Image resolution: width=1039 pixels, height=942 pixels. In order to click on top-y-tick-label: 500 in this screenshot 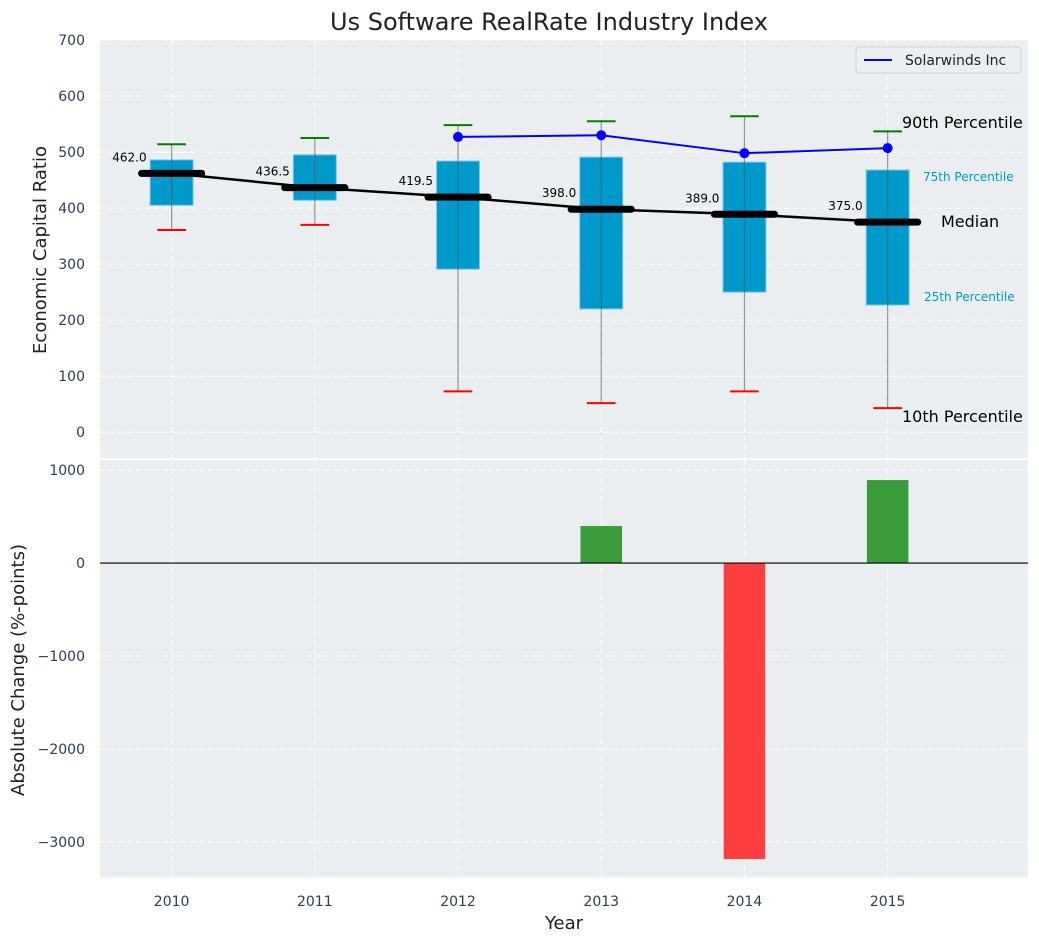, I will do `click(71, 153)`.